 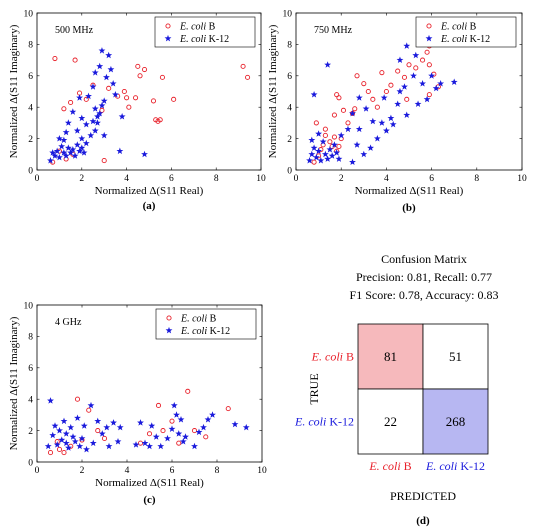 What do you see at coordinates (168, 38) in the screenshot?
I see `legend-marker` at bounding box center [168, 38].